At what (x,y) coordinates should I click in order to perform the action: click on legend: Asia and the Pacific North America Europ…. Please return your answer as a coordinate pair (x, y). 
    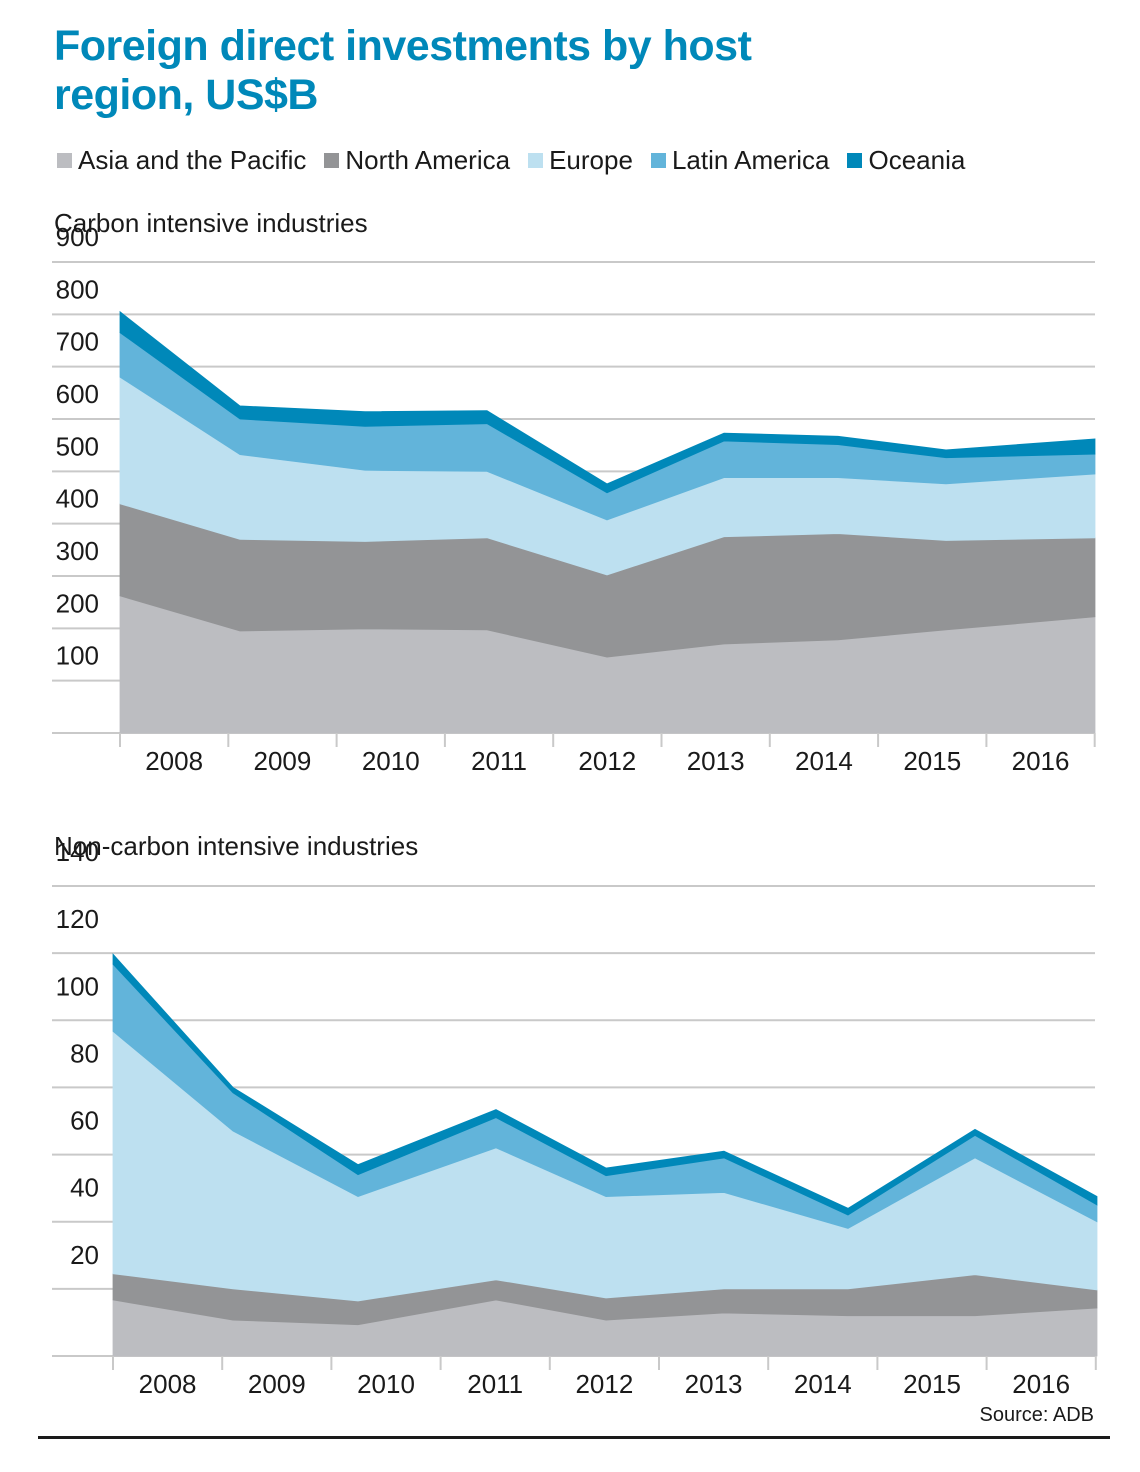
    Looking at the image, I should click on (520, 160).